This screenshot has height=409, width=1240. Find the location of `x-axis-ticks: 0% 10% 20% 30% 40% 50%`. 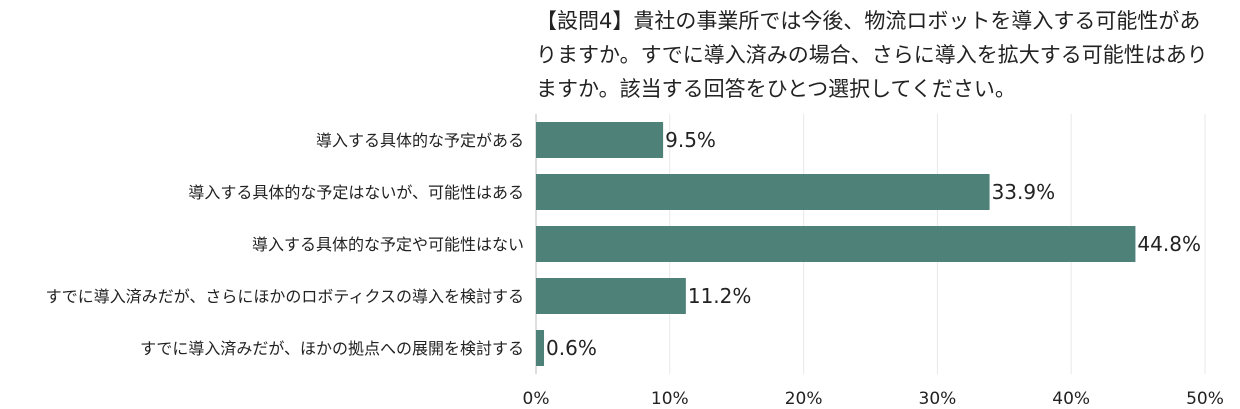

x-axis-ticks: 0% 10% 20% 30% 40% 50% is located at coordinates (873, 399).